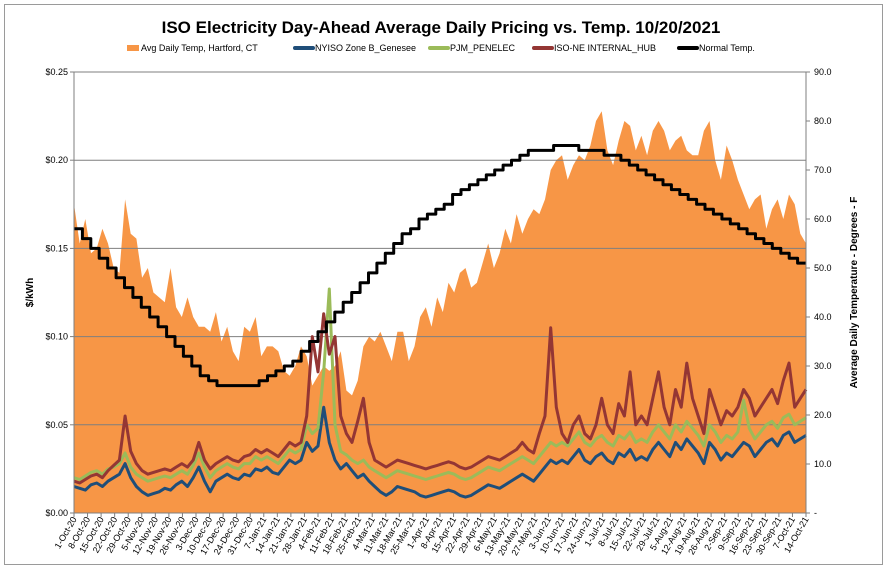 Image resolution: width=887 pixels, height=569 pixels. I want to click on legend-item-pjm-penelec: PJM_PENELEC, so click(472, 48).